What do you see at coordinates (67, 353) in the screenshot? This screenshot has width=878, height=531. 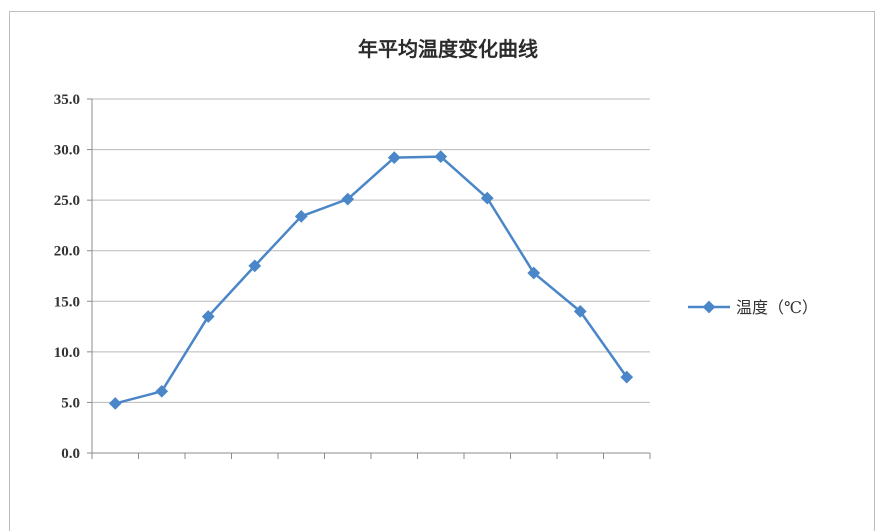 I see `y-tick-label-2: 10.0` at bounding box center [67, 353].